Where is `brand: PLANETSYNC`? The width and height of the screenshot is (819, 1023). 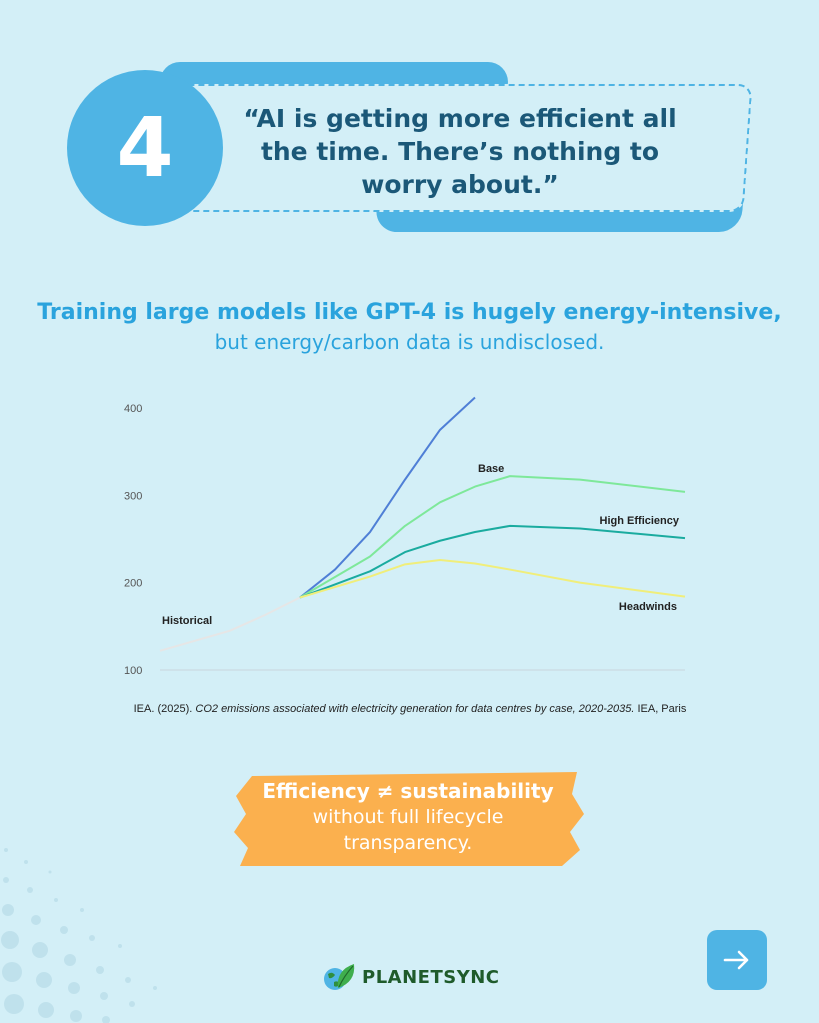 brand: PLANETSYNC is located at coordinates (411, 977).